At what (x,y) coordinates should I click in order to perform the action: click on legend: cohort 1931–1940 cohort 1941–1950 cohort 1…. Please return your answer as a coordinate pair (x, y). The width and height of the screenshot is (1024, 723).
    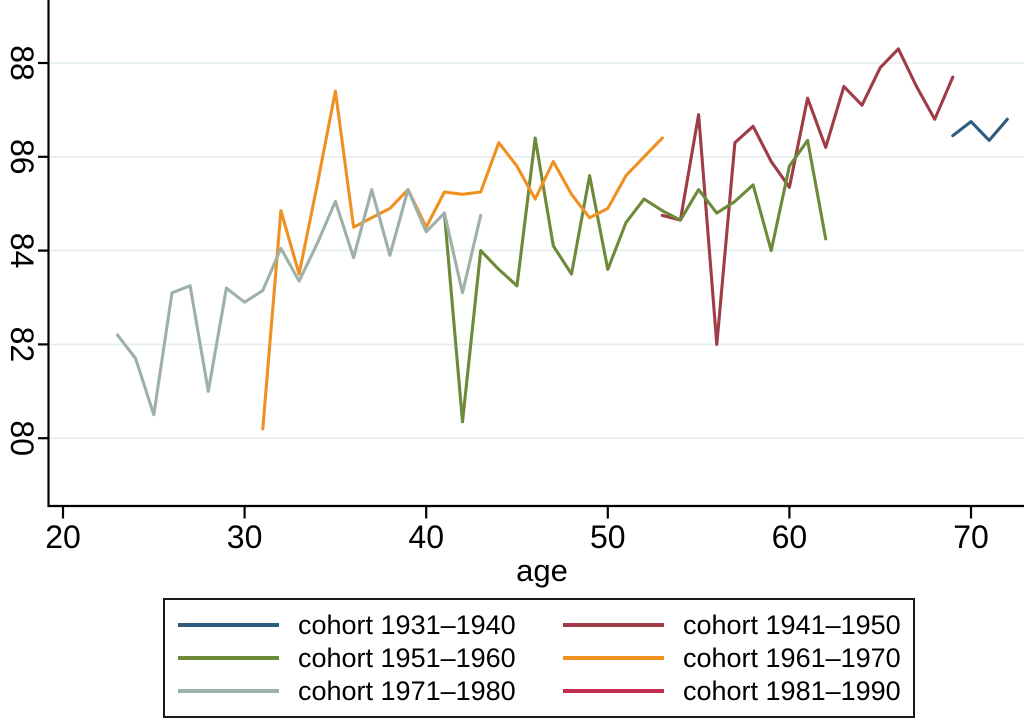
    Looking at the image, I should click on (539, 658).